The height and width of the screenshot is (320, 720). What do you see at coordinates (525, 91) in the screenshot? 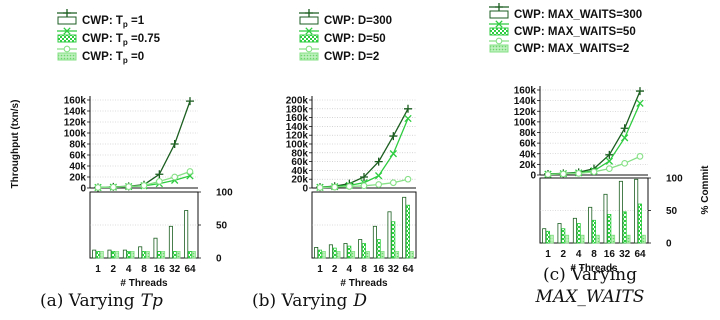
I see `ytick-label-c2-8: 160k` at bounding box center [525, 91].